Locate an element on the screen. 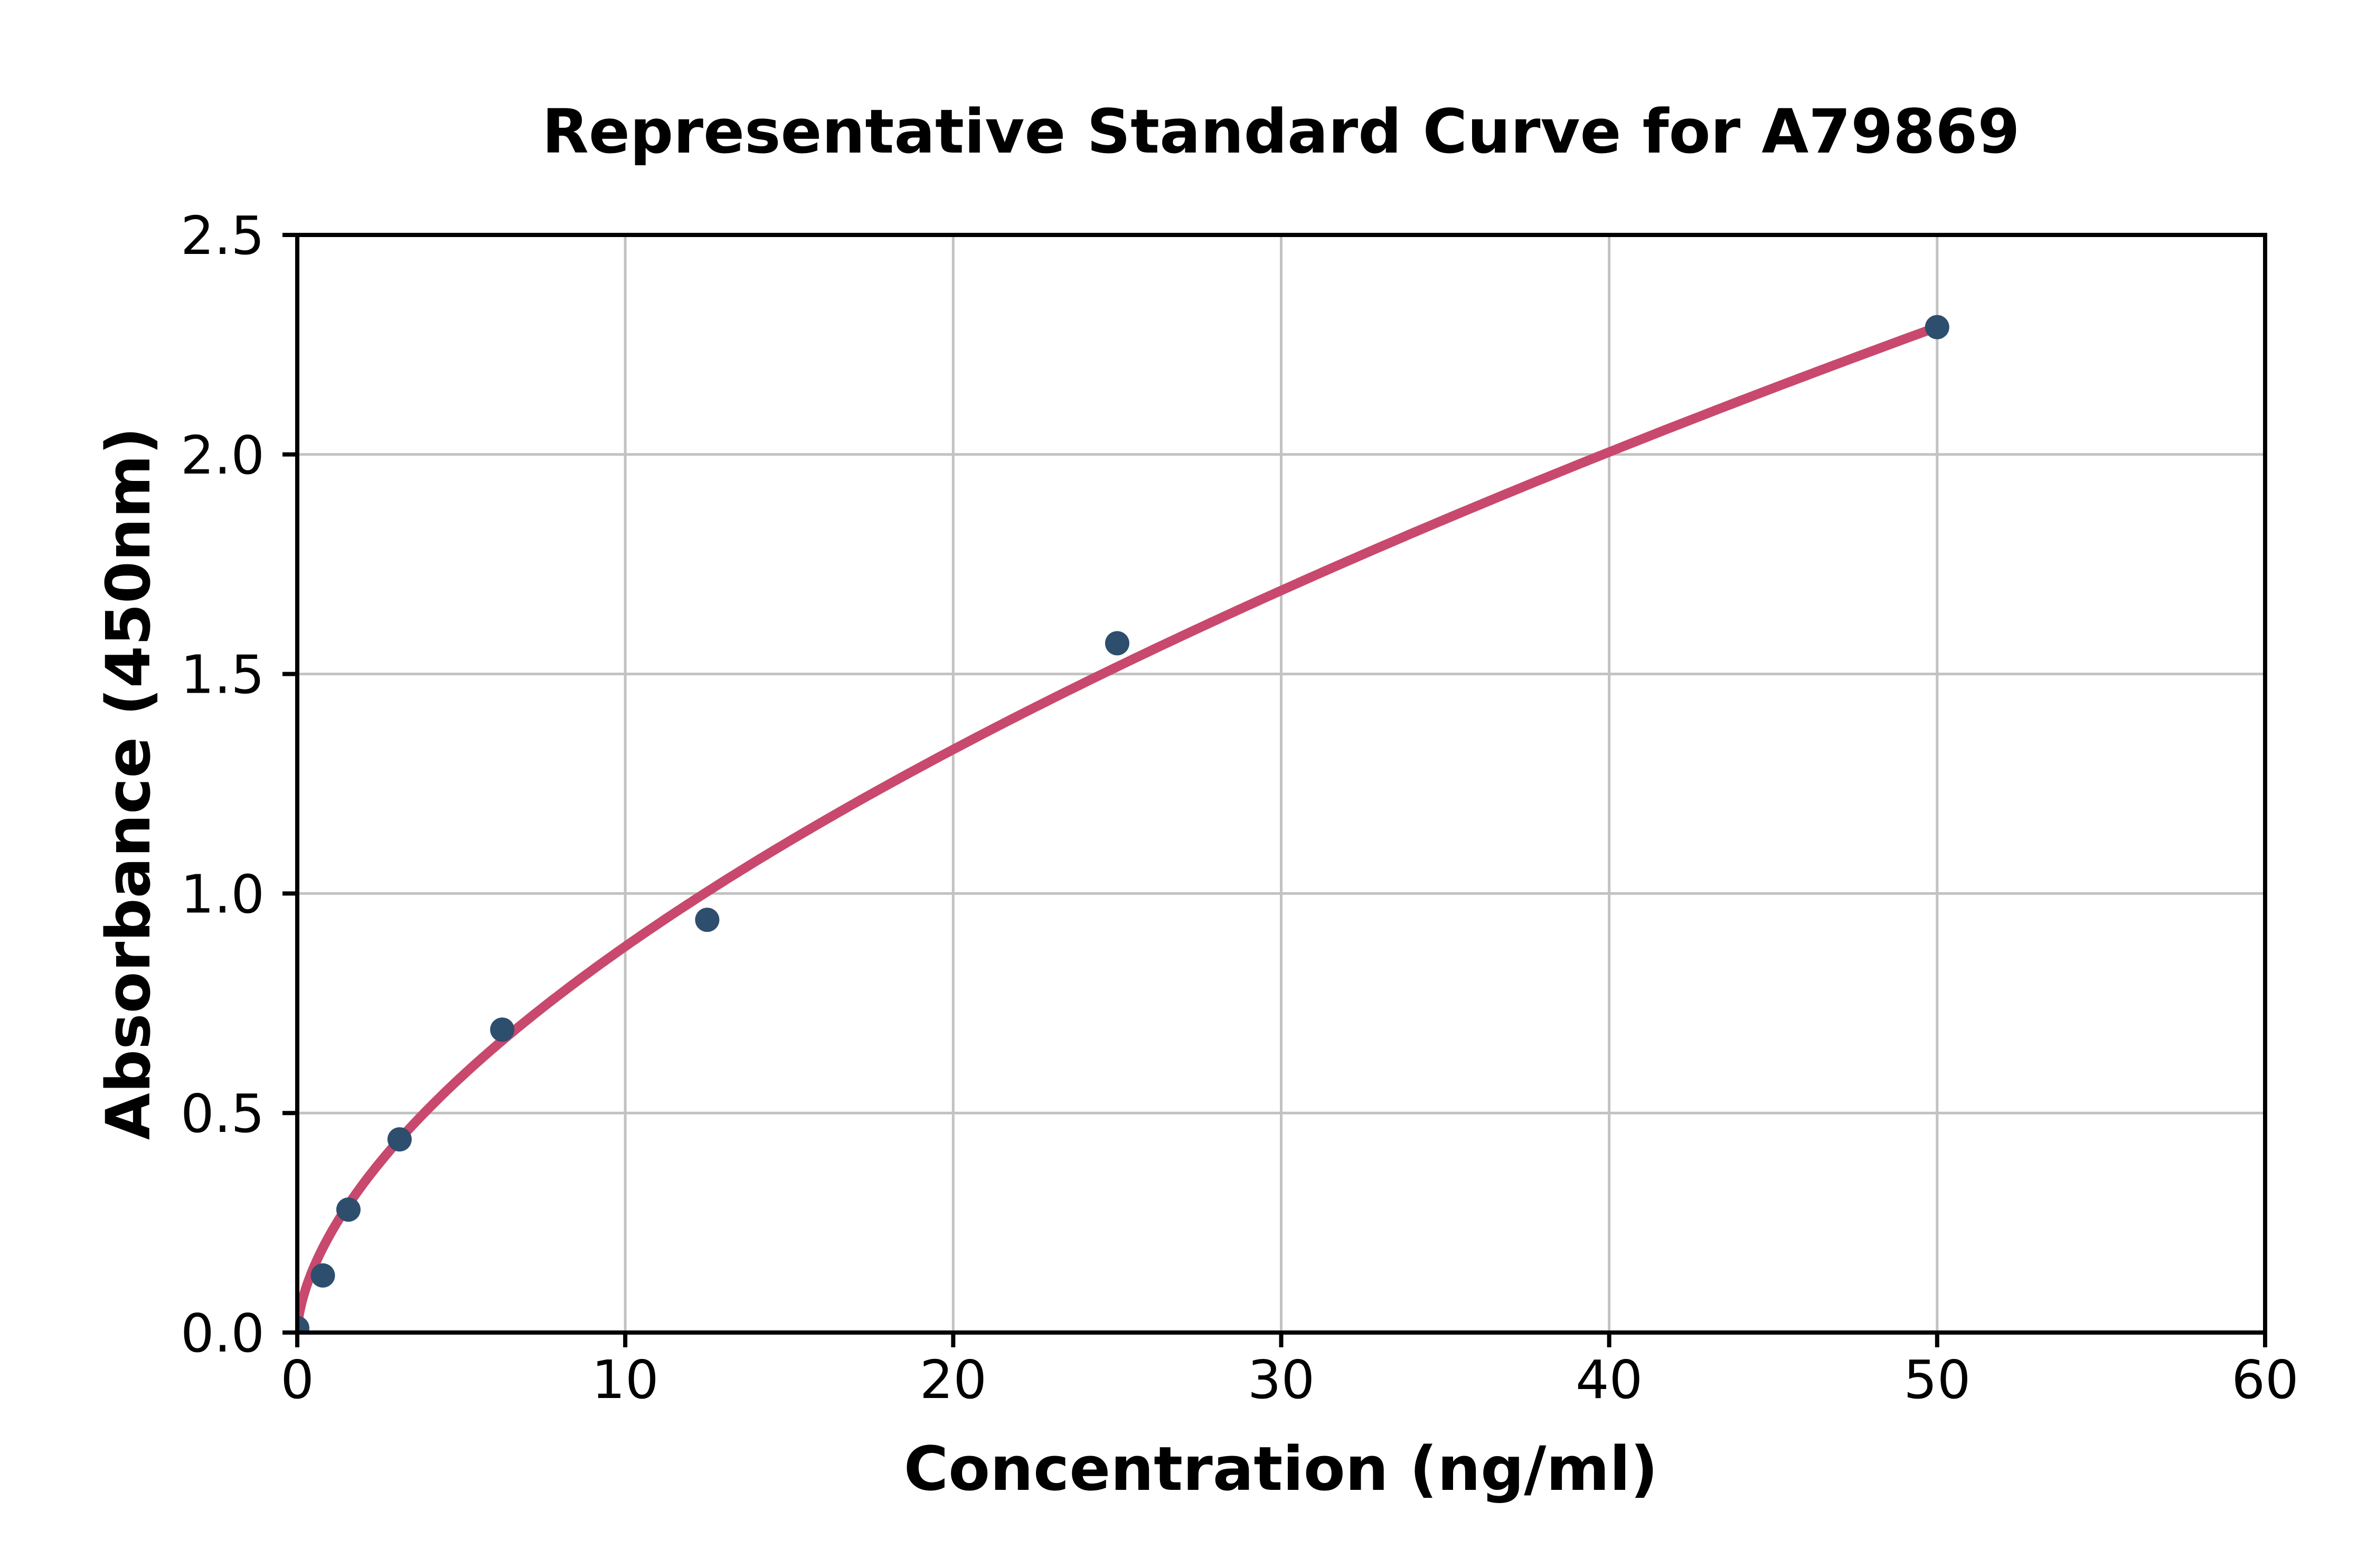  y-tick-label: 2.0 is located at coordinates (223, 455).